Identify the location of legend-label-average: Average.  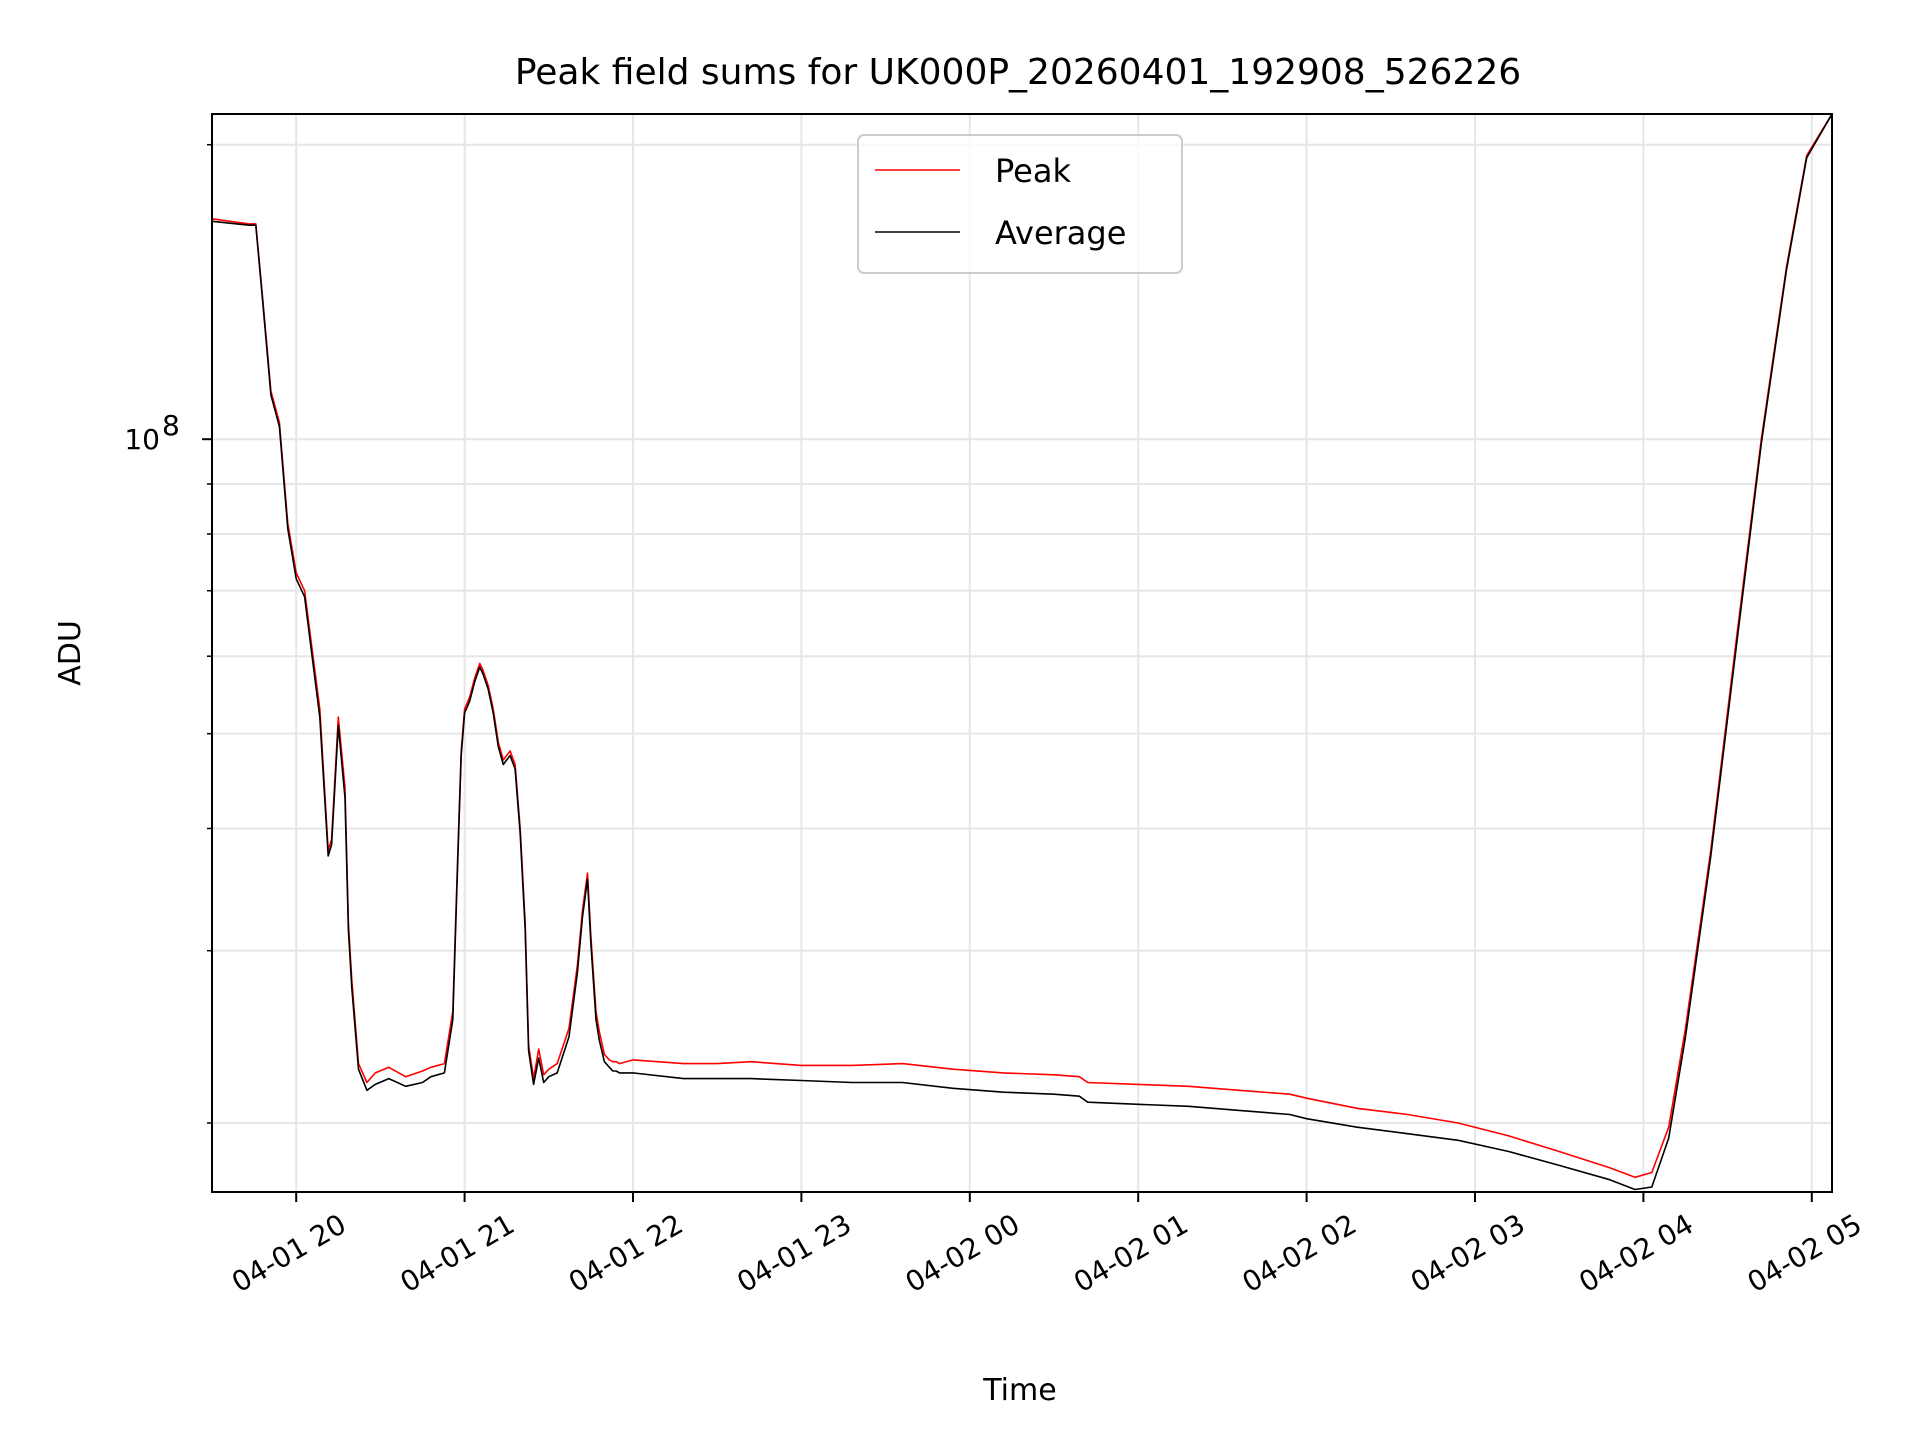
(1060, 233).